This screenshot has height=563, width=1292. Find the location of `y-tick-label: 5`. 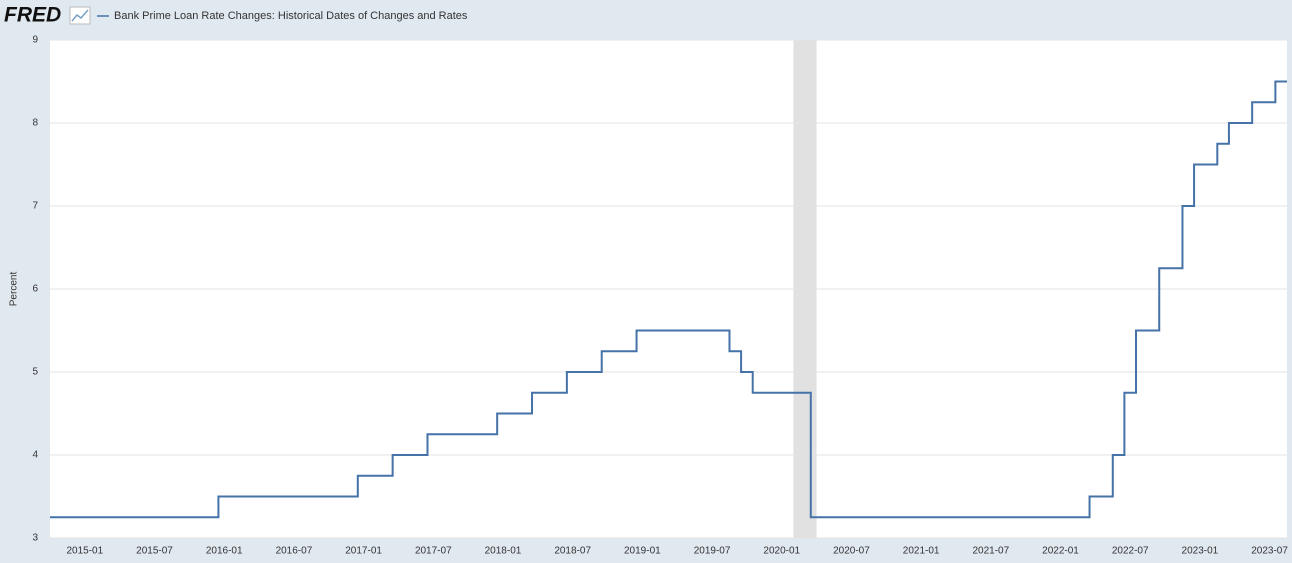

y-tick-label: 5 is located at coordinates (35, 372).